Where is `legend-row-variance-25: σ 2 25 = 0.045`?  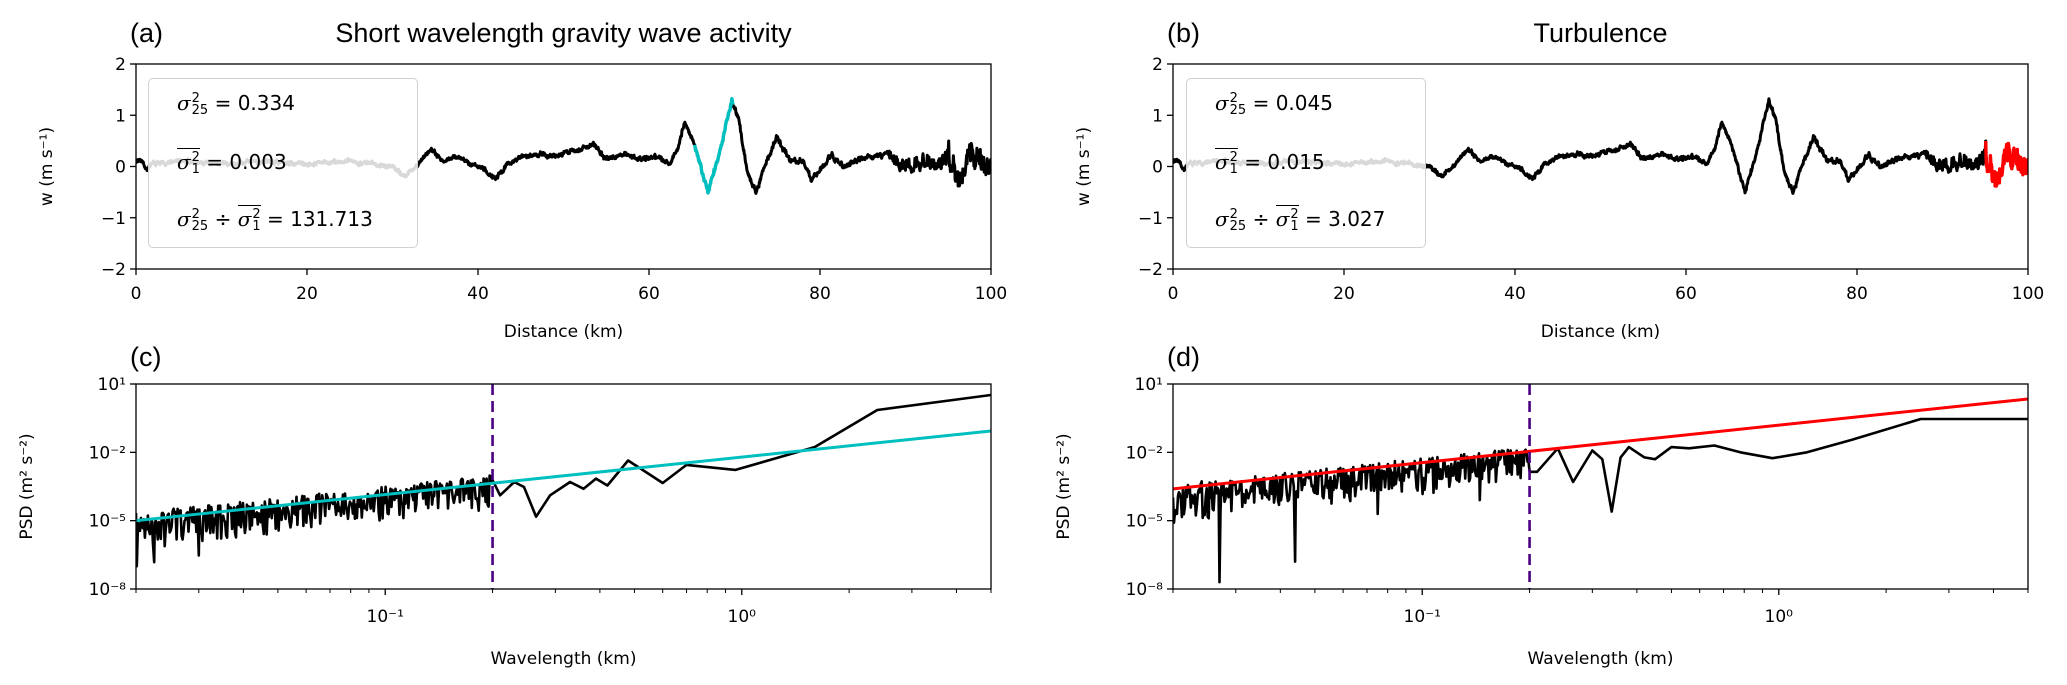
legend-row-variance-25: σ 2 25 = 0.045 is located at coordinates (1274, 104).